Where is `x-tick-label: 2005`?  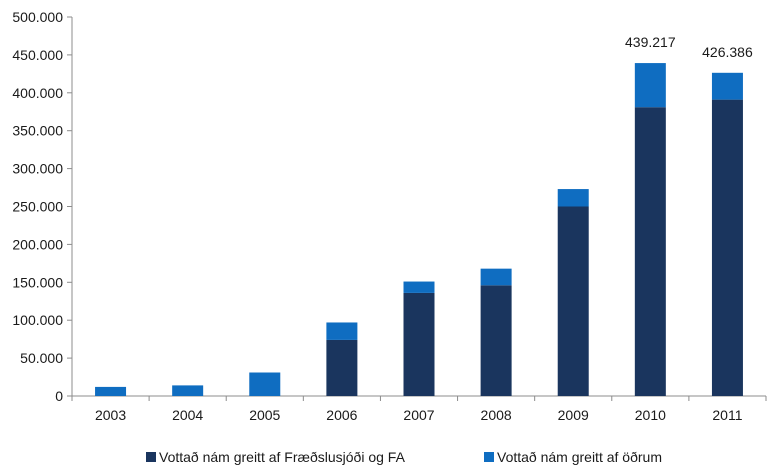
x-tick-label: 2005 is located at coordinates (264, 415).